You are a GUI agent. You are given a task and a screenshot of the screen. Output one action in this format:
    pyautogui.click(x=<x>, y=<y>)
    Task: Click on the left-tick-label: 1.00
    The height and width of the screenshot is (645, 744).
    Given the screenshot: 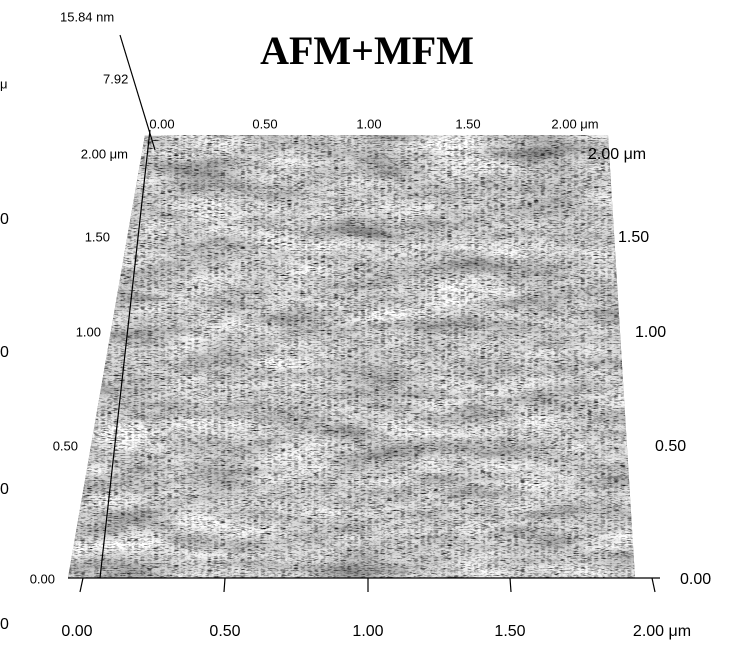 What is the action you would take?
    pyautogui.click(x=88, y=331)
    